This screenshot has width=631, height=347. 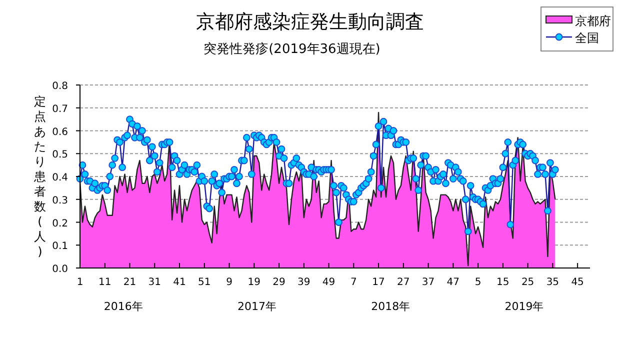 What do you see at coordinates (378, 282) in the screenshot?
I see `x-tick-label: 17` at bounding box center [378, 282].